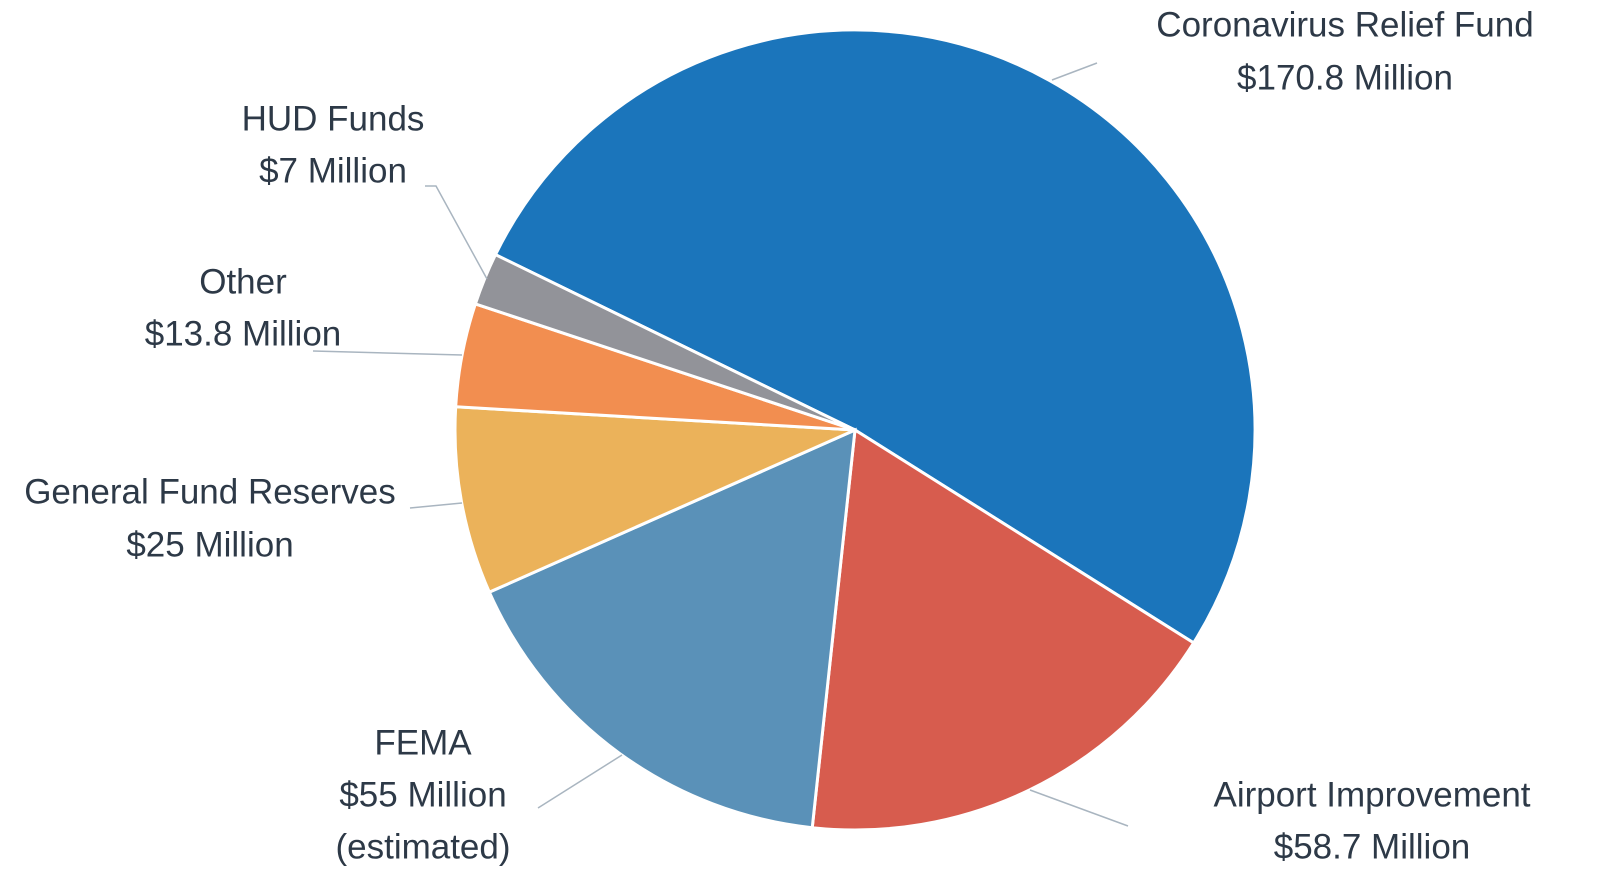  Describe the element at coordinates (422, 794) in the screenshot. I see `value-label: $55 Million` at that location.